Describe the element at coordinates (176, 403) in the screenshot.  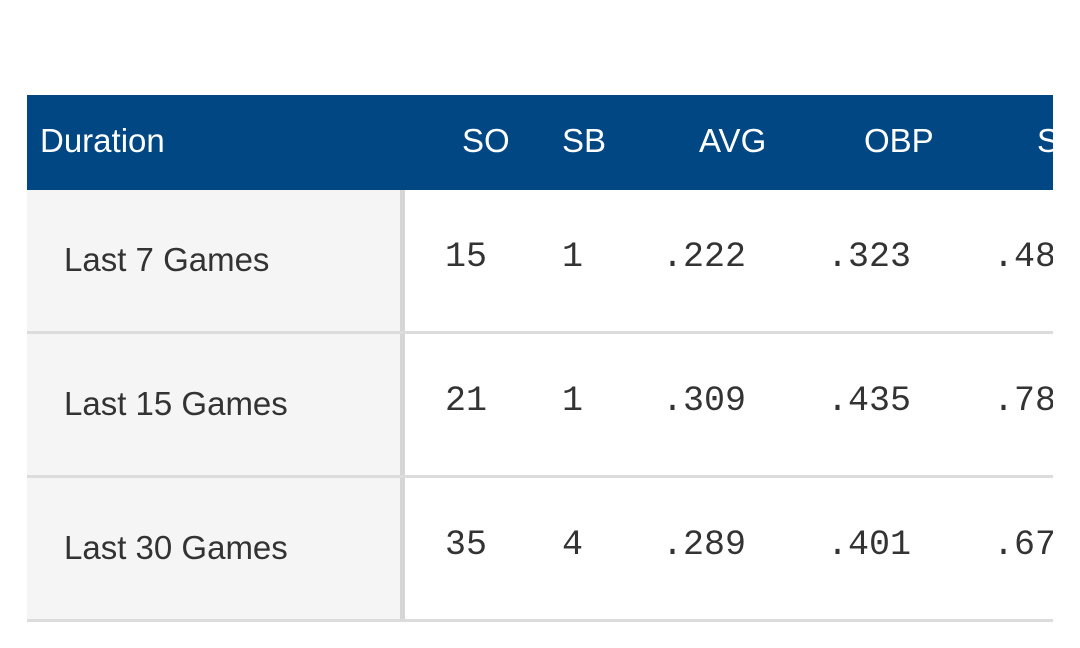
I see `row-label: Last 15 Games` at that location.